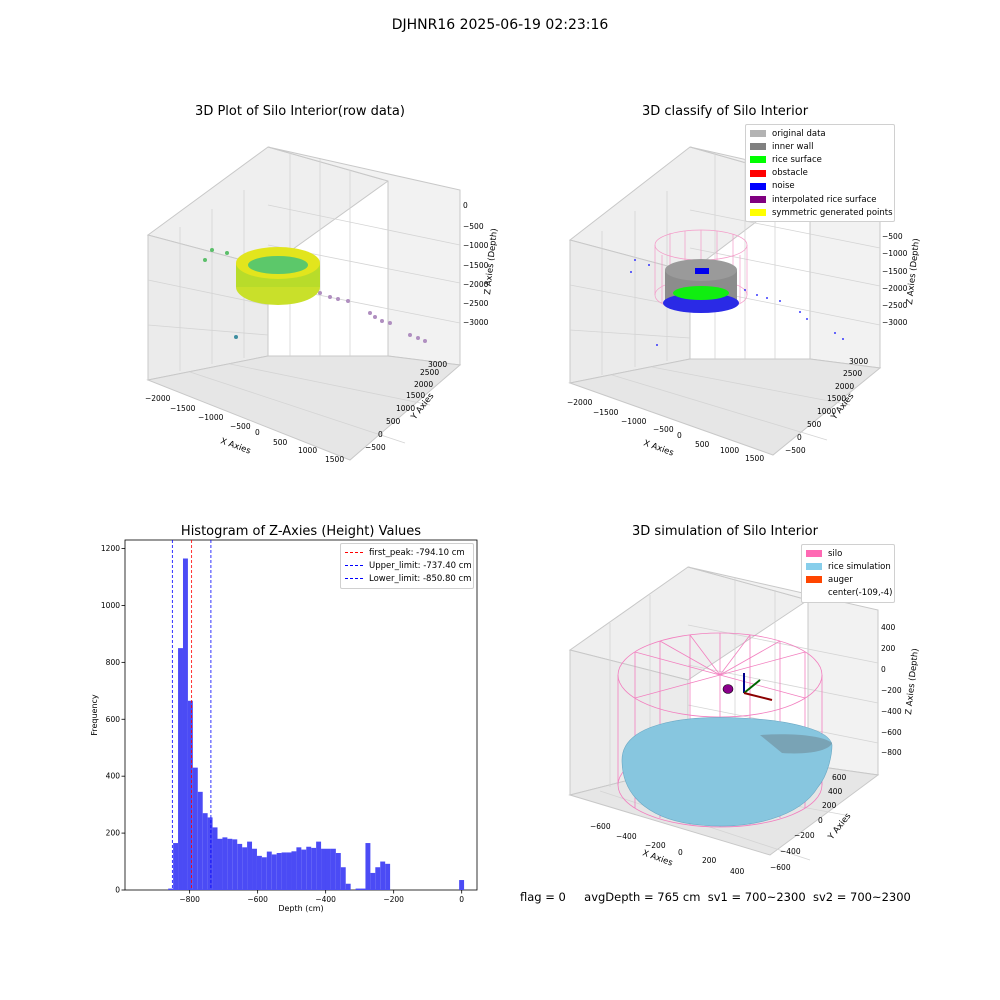  Describe the element at coordinates (113, 719) in the screenshot. I see `hist-yticks: 0 200 400 600 800 1000 1200` at that location.